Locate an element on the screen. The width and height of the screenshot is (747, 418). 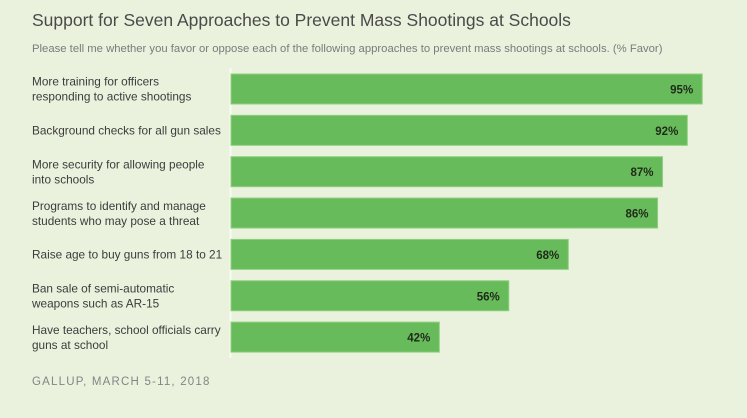
value-label-6: 42% is located at coordinates (418, 339).